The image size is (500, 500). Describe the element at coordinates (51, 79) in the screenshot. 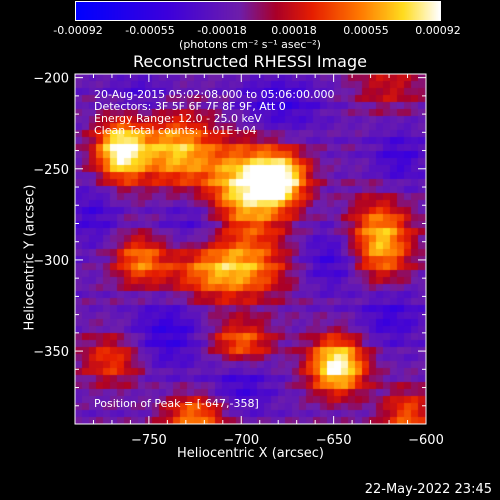

I see `y-tick-label: −200` at that location.